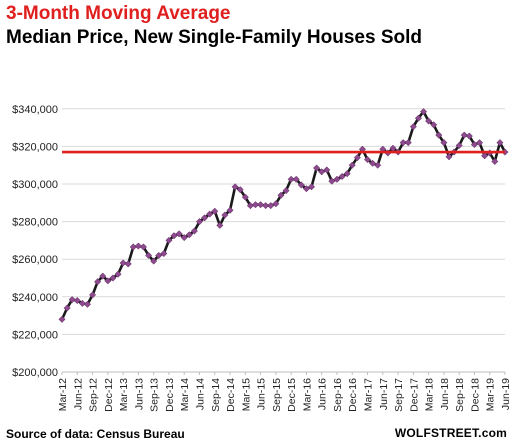 The height and width of the screenshot is (447, 513). Describe the element at coordinates (78, 394) in the screenshot. I see `x-tick-label: Jun-12` at that location.